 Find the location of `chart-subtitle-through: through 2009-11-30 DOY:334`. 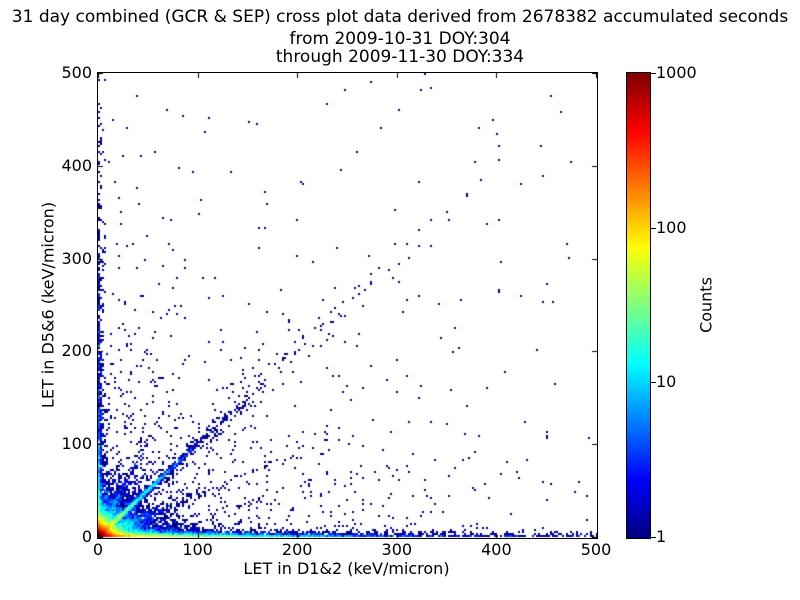

chart-subtitle-through: through 2009-11-30 DOY:334 is located at coordinates (400, 57).